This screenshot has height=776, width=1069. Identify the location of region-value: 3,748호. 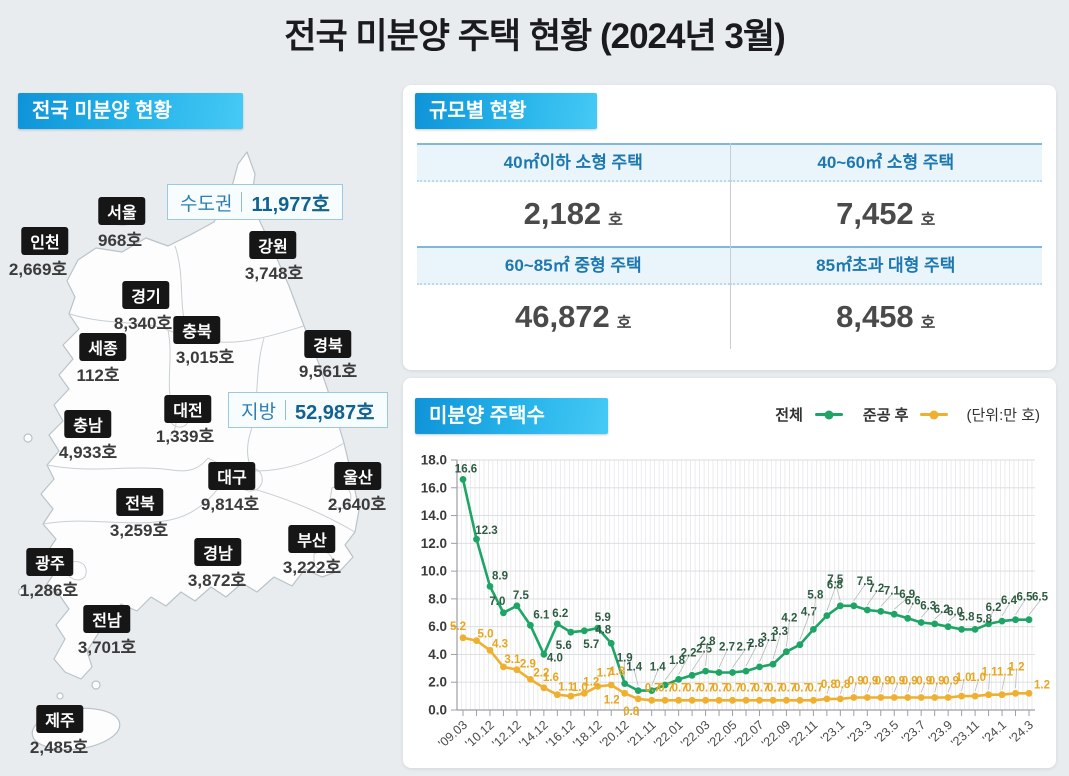
(274, 273).